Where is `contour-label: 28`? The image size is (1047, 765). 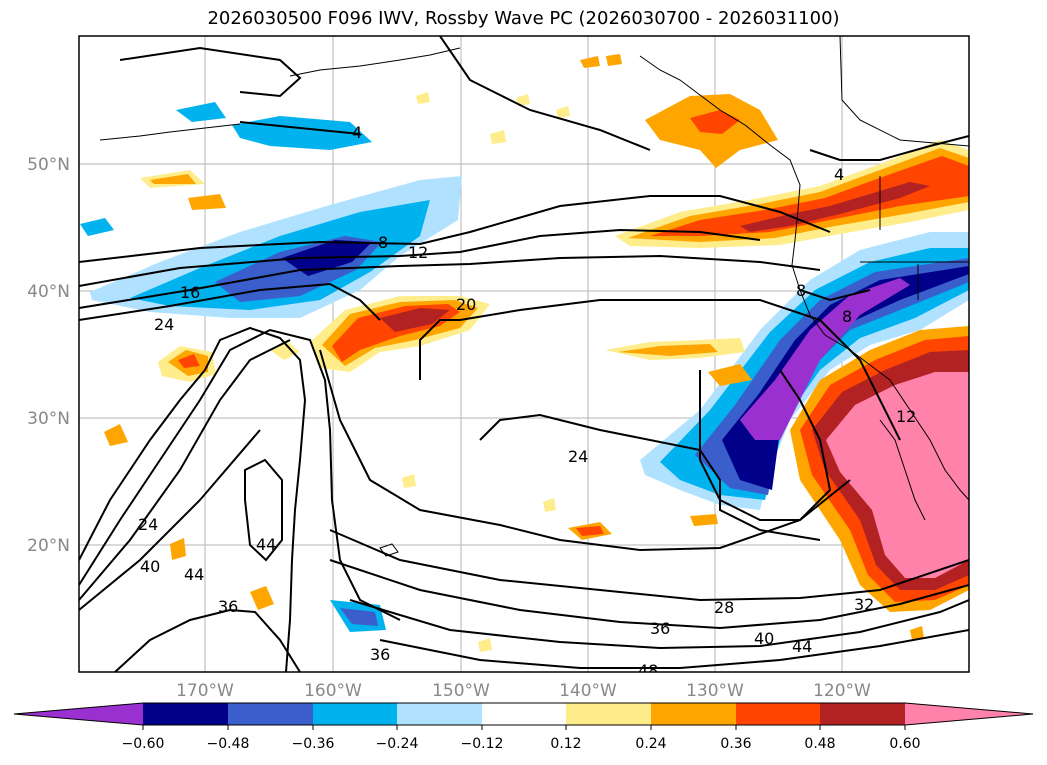 contour-label: 28 is located at coordinates (724, 607).